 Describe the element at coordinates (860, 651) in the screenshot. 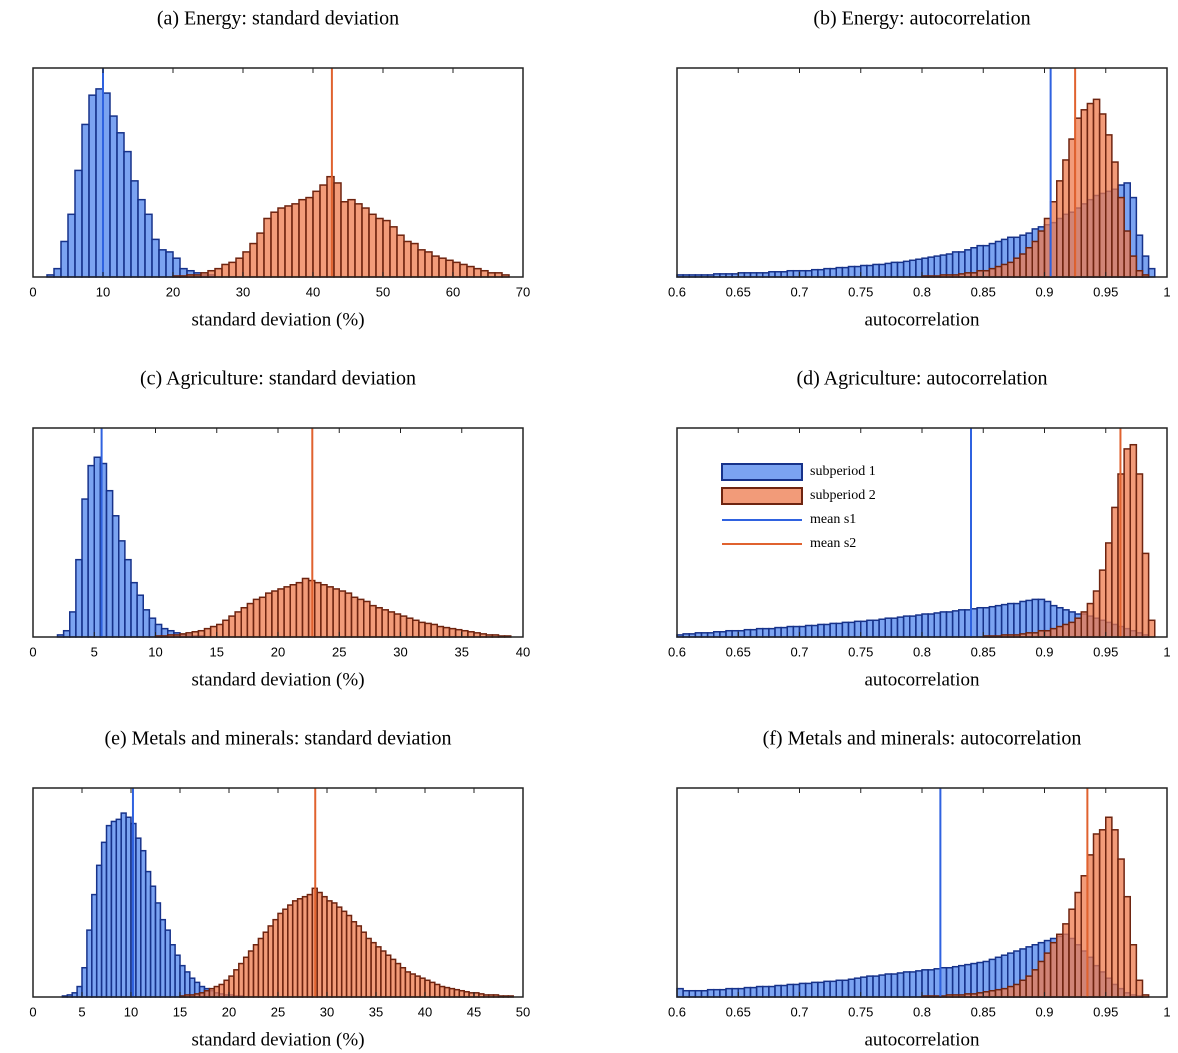

I see `x-tick-label: 0.75` at that location.